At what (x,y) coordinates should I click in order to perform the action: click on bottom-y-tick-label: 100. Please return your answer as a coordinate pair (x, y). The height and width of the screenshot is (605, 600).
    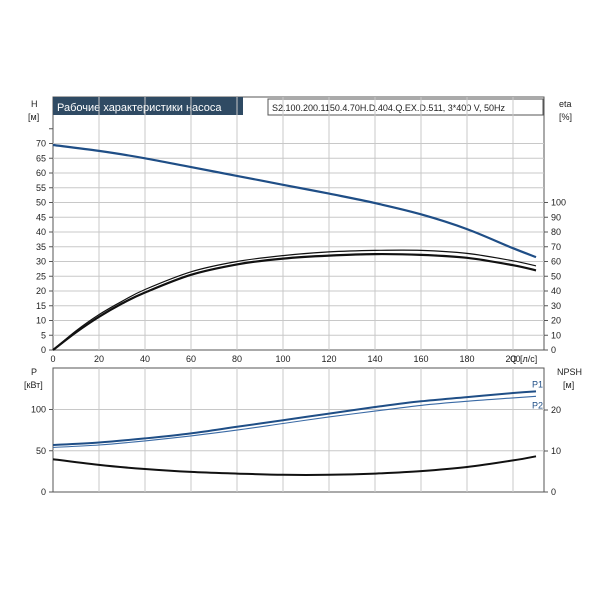
    Looking at the image, I should click on (38, 410).